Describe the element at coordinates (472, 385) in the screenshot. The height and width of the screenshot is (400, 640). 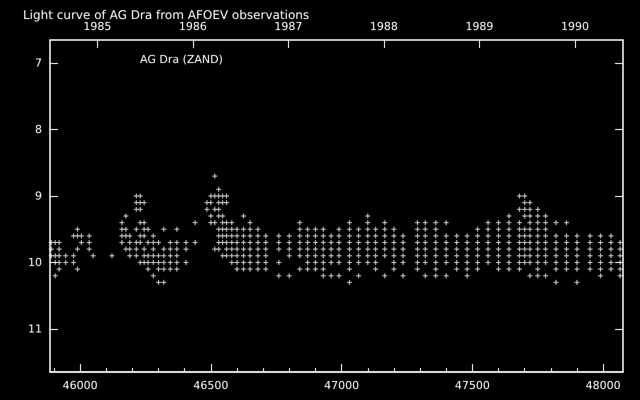
I see `x-tick-label: 47500` at that location.